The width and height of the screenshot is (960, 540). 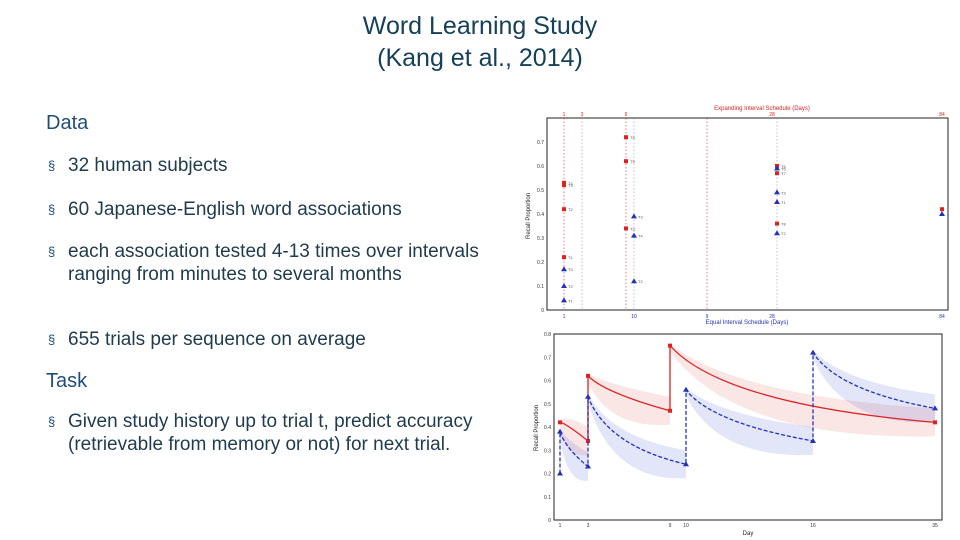 What do you see at coordinates (942, 317) in the screenshot?
I see `bottom-tick-label: 84` at bounding box center [942, 317].